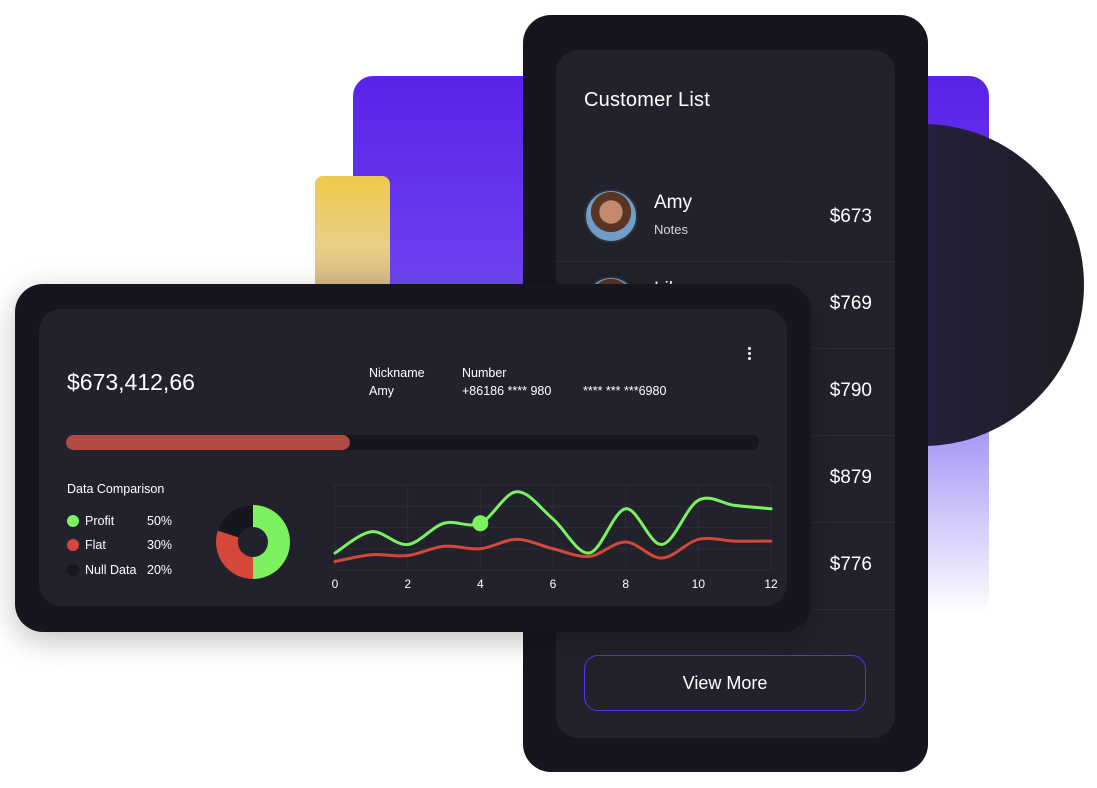 The height and width of the screenshot is (788, 1097). What do you see at coordinates (850, 390) in the screenshot?
I see `customer-amount: $790` at bounding box center [850, 390].